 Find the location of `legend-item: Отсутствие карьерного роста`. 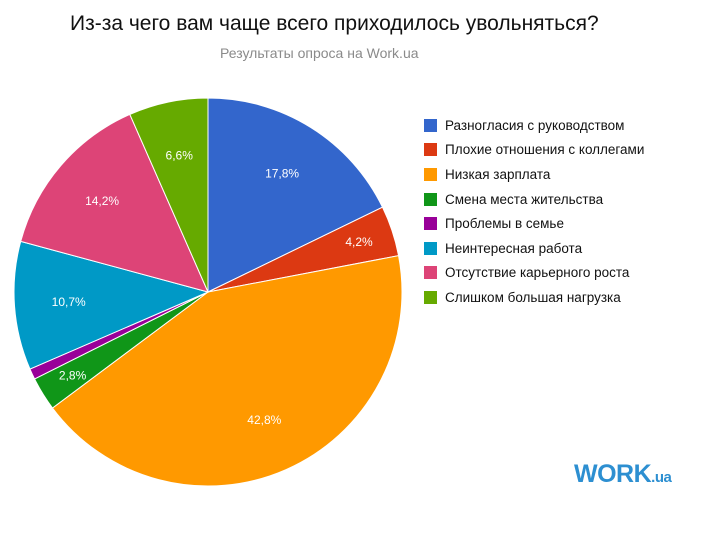

legend-item: Отсутствие карьерного роста is located at coordinates (534, 273).